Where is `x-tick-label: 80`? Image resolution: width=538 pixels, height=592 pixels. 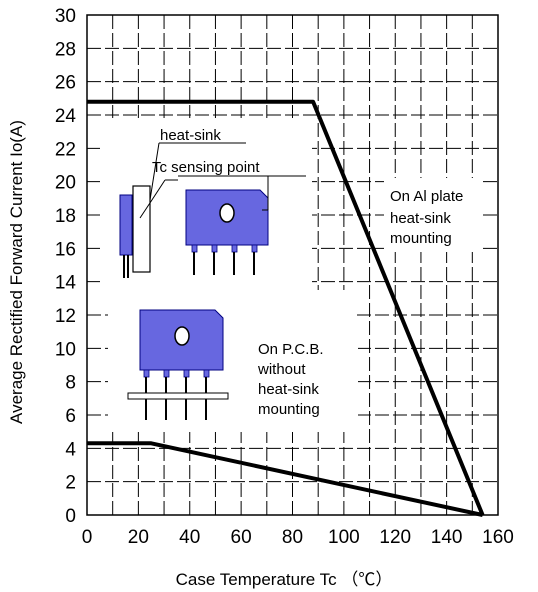 x-tick-label: 80 is located at coordinates (292, 537).